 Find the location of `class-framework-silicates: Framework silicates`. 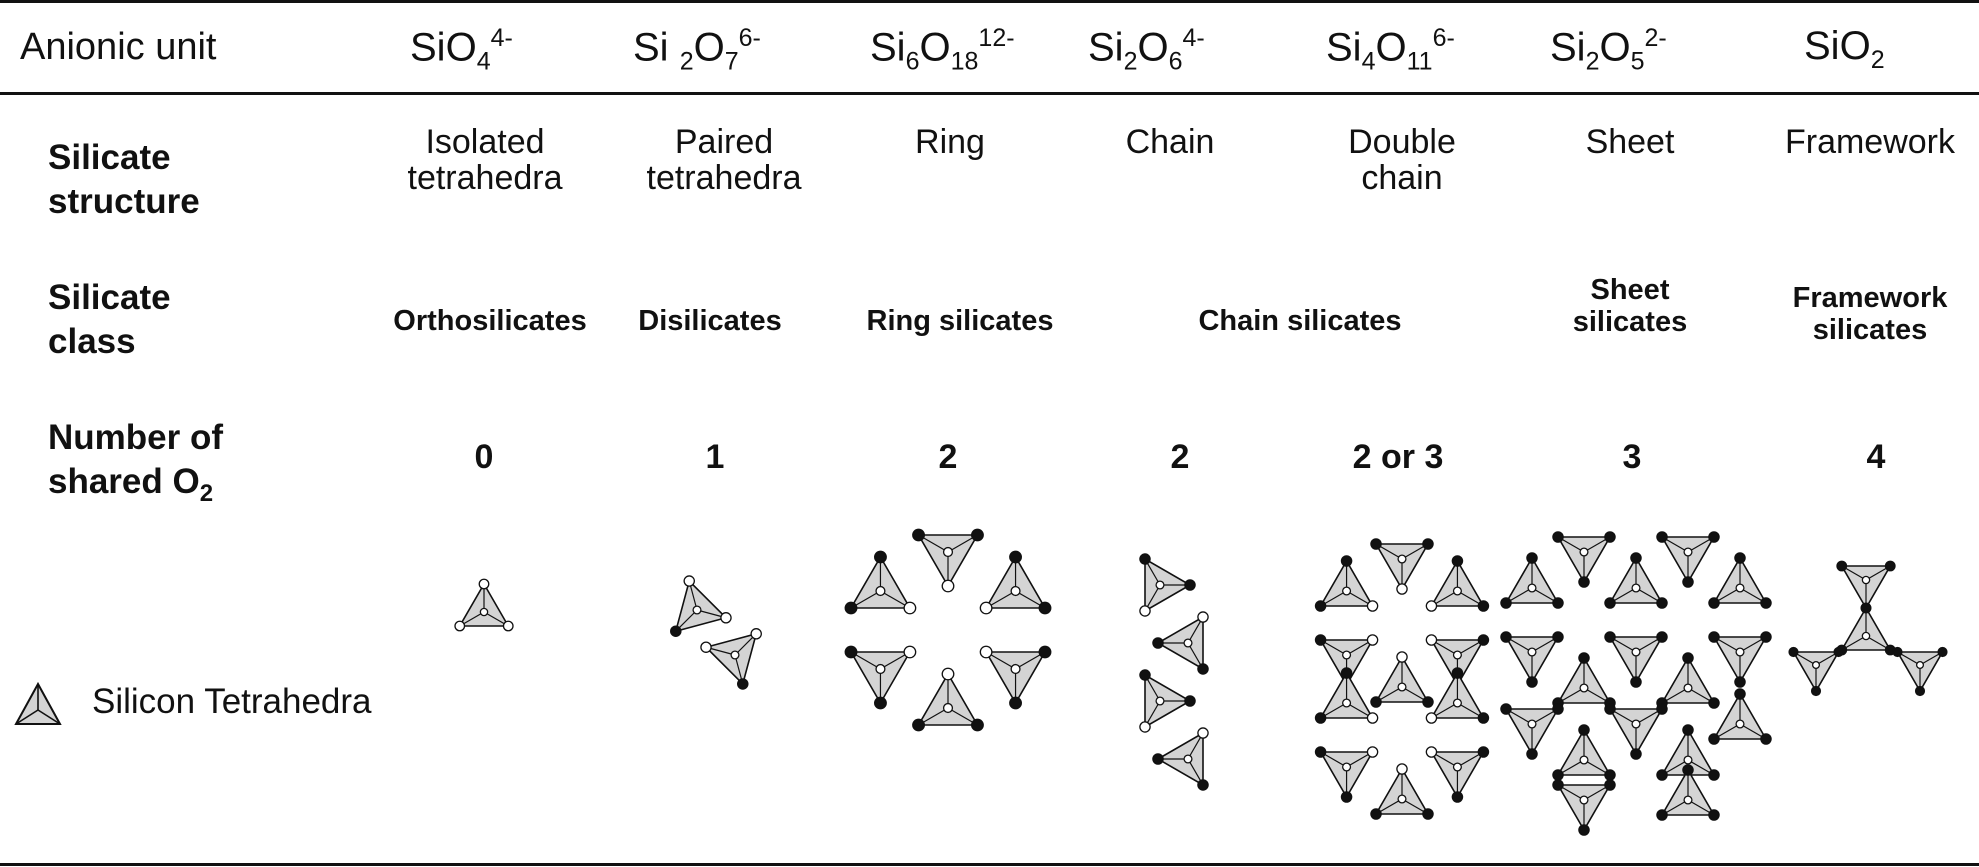

class-framework-silicates: Framework silicates is located at coordinates (1870, 314).